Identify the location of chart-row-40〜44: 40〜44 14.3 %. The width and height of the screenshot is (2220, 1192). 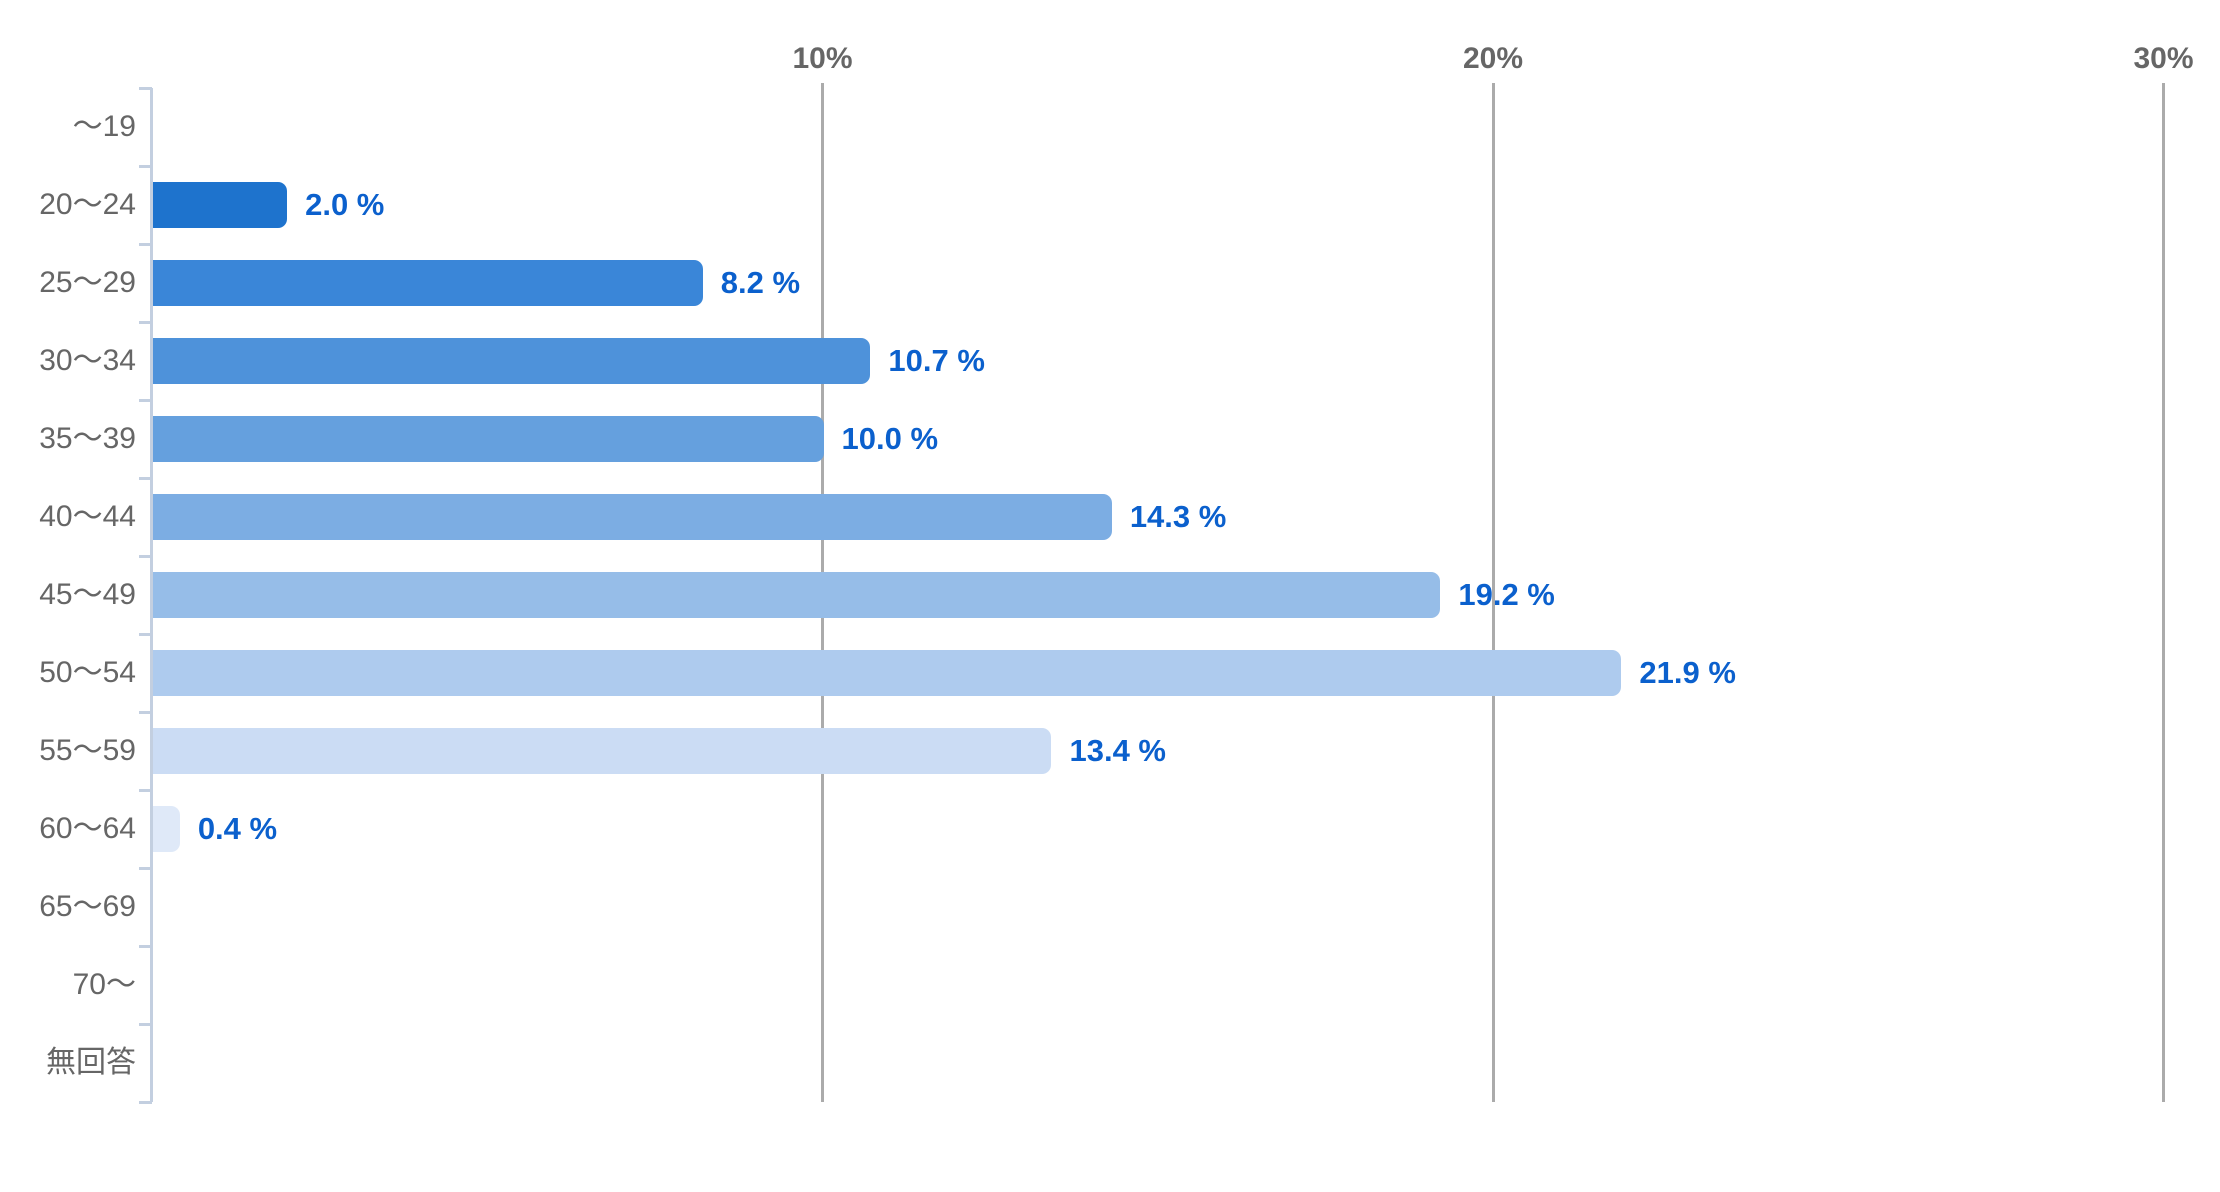
(1110, 517).